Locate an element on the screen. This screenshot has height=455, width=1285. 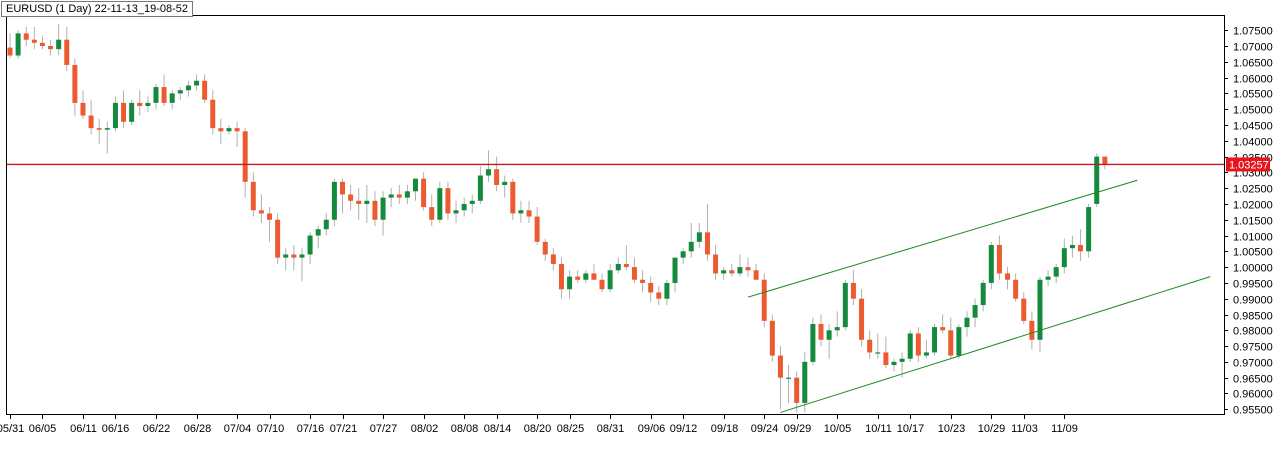
x-tick-label: 08/25 is located at coordinates (571, 429).